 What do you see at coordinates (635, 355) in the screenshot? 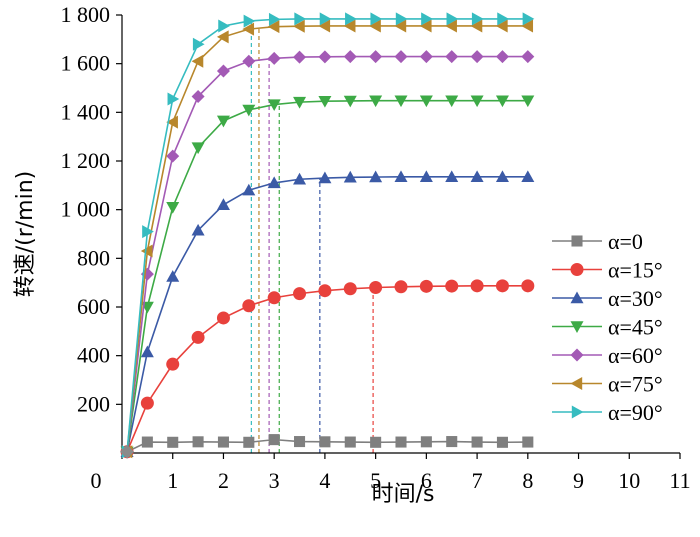
I see `legend-label: α=60°` at bounding box center [635, 355].